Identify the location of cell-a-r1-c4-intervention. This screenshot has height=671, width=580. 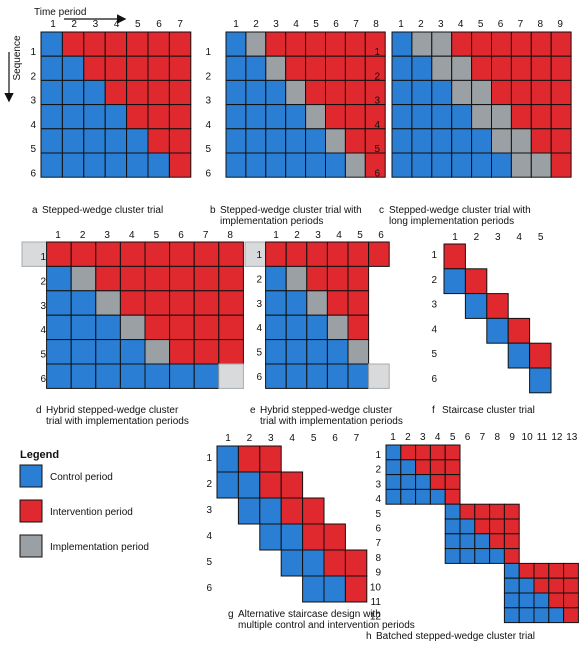
(116, 44).